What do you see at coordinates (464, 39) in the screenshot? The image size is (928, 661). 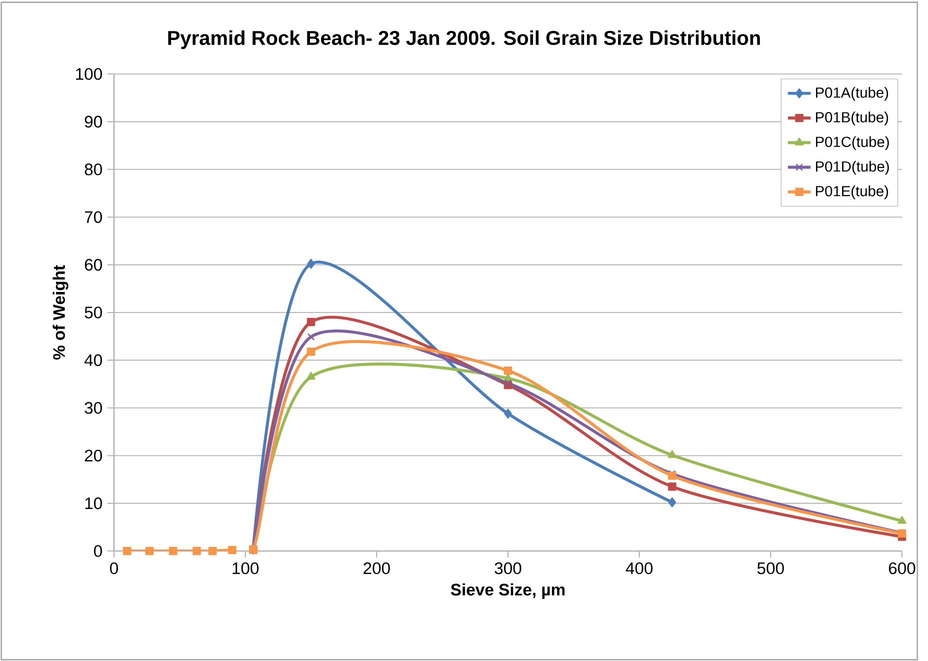 I see `chart-title: Pyramid Rock Beach- 23 Jan 2009. Soil Grain Size Distribution` at bounding box center [464, 39].